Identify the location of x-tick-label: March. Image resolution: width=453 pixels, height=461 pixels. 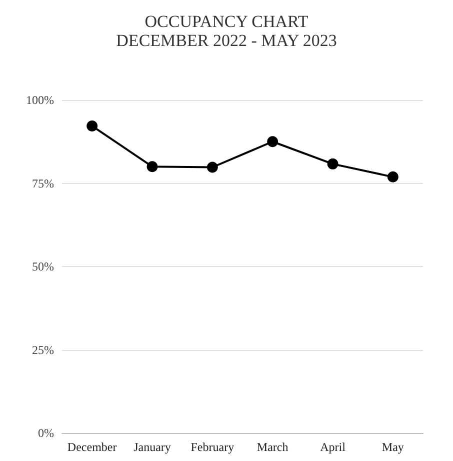
(272, 447).